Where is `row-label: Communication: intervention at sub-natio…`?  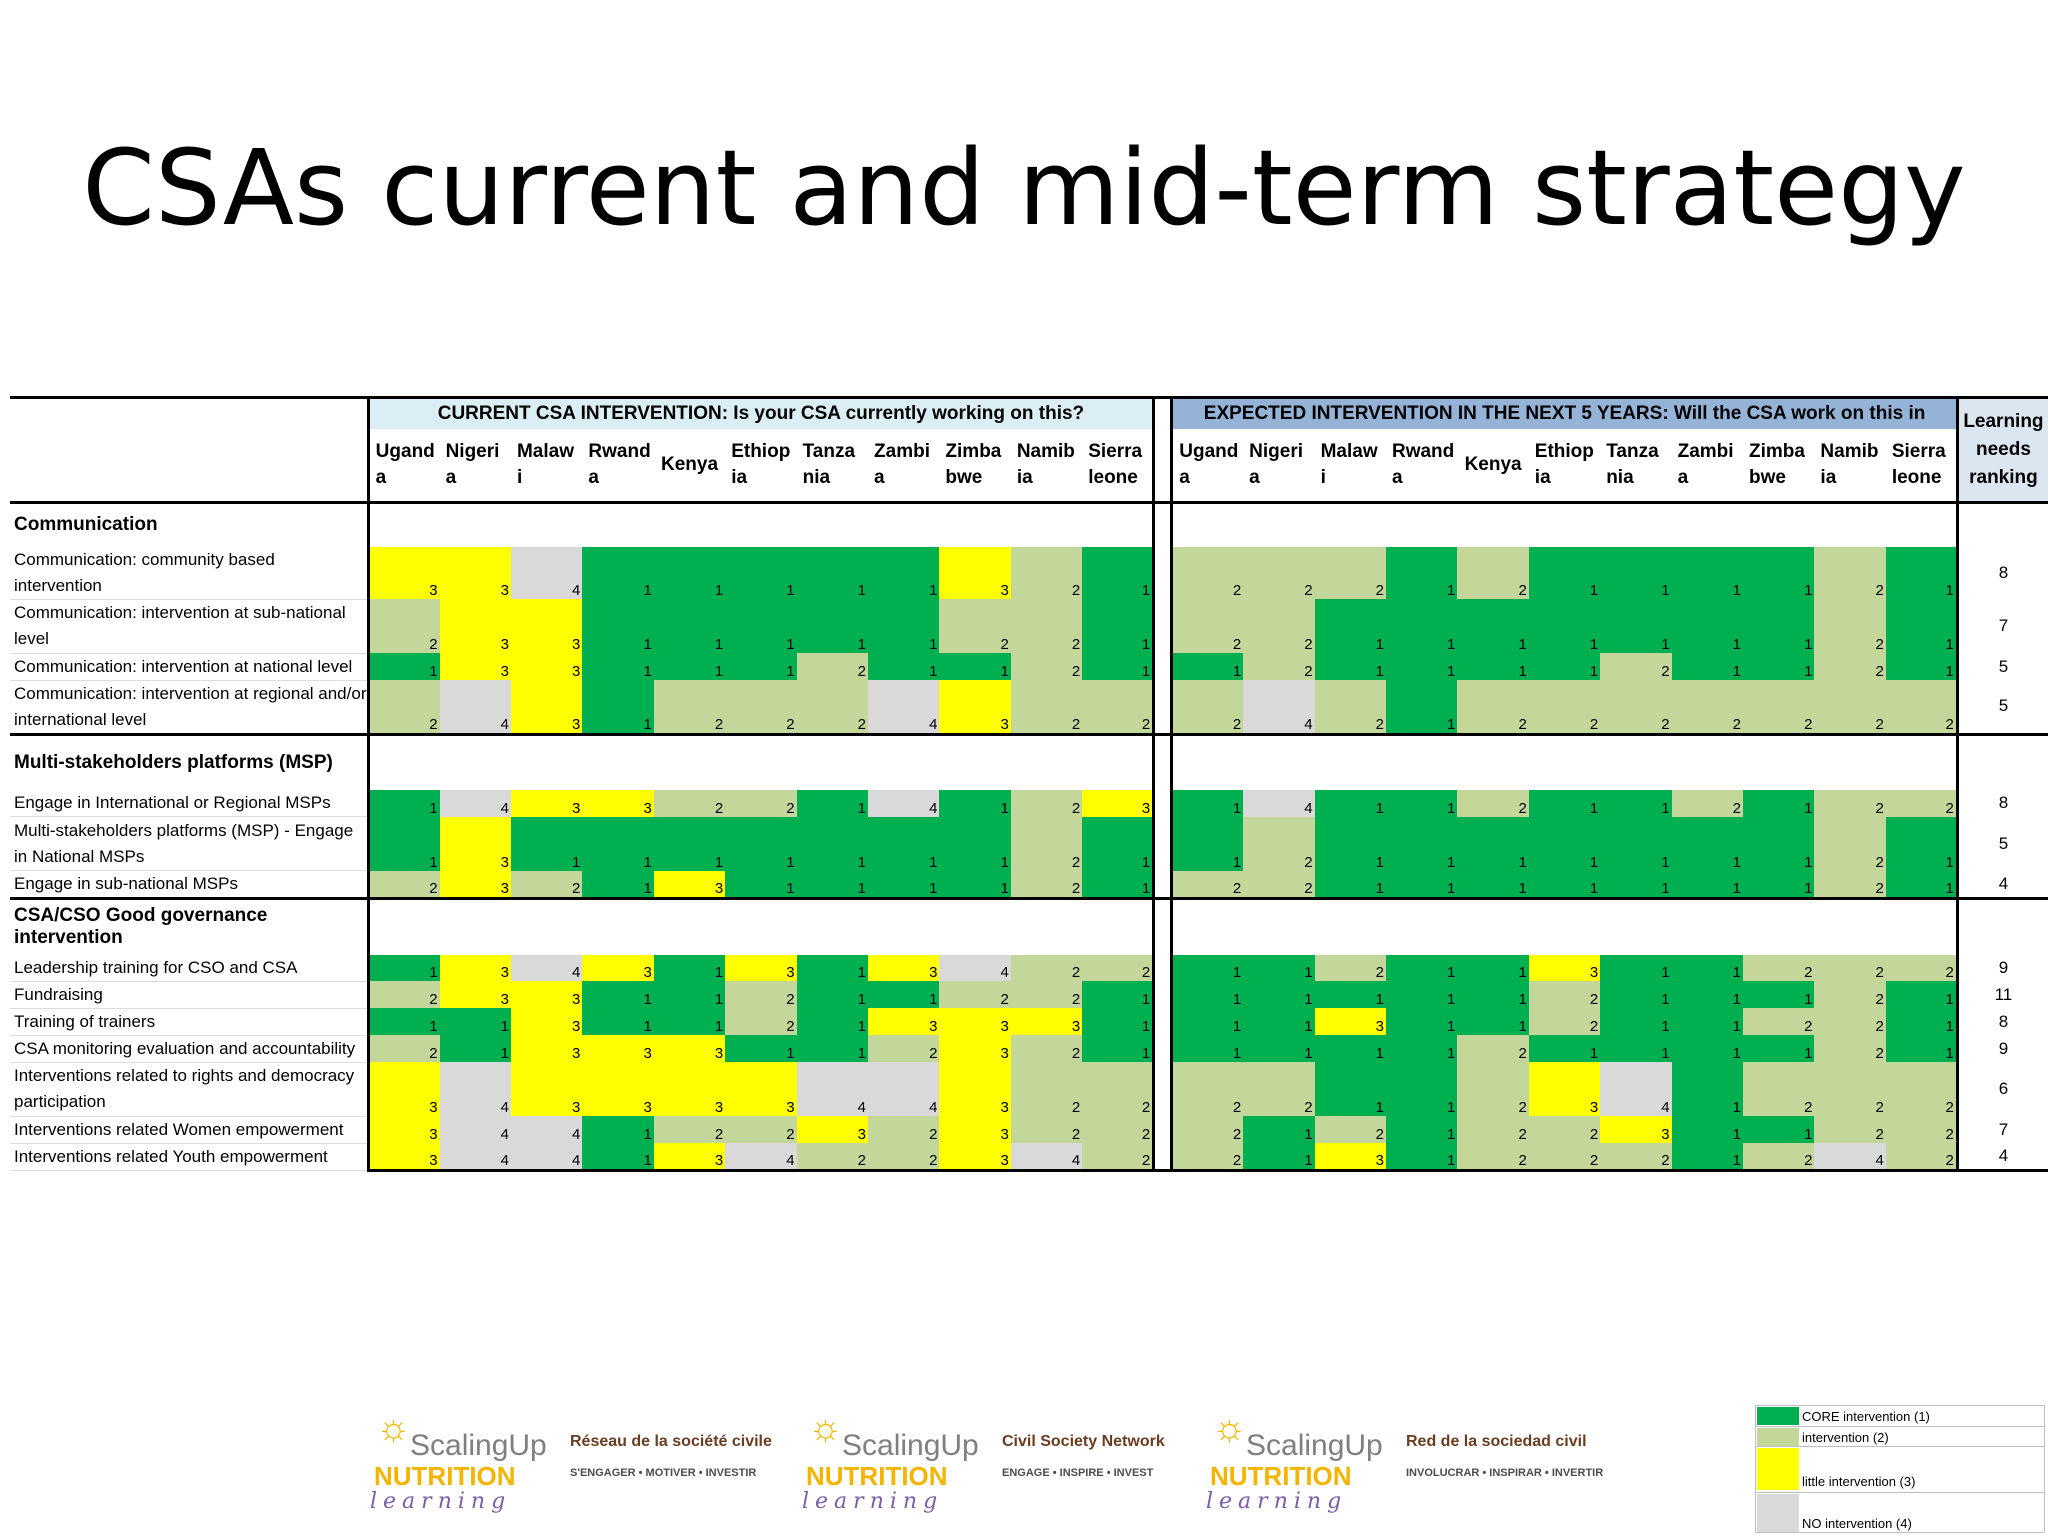 row-label: Communication: intervention at sub-natio… is located at coordinates (190, 626).